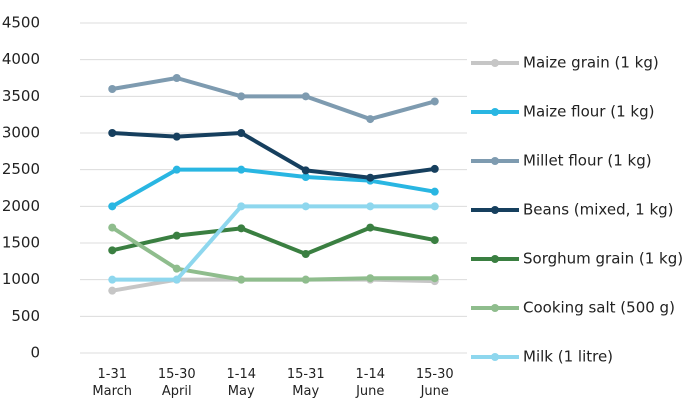 This screenshot has height=400, width=690. I want to click on x-tick-label: 1-14 June, so click(370, 383).